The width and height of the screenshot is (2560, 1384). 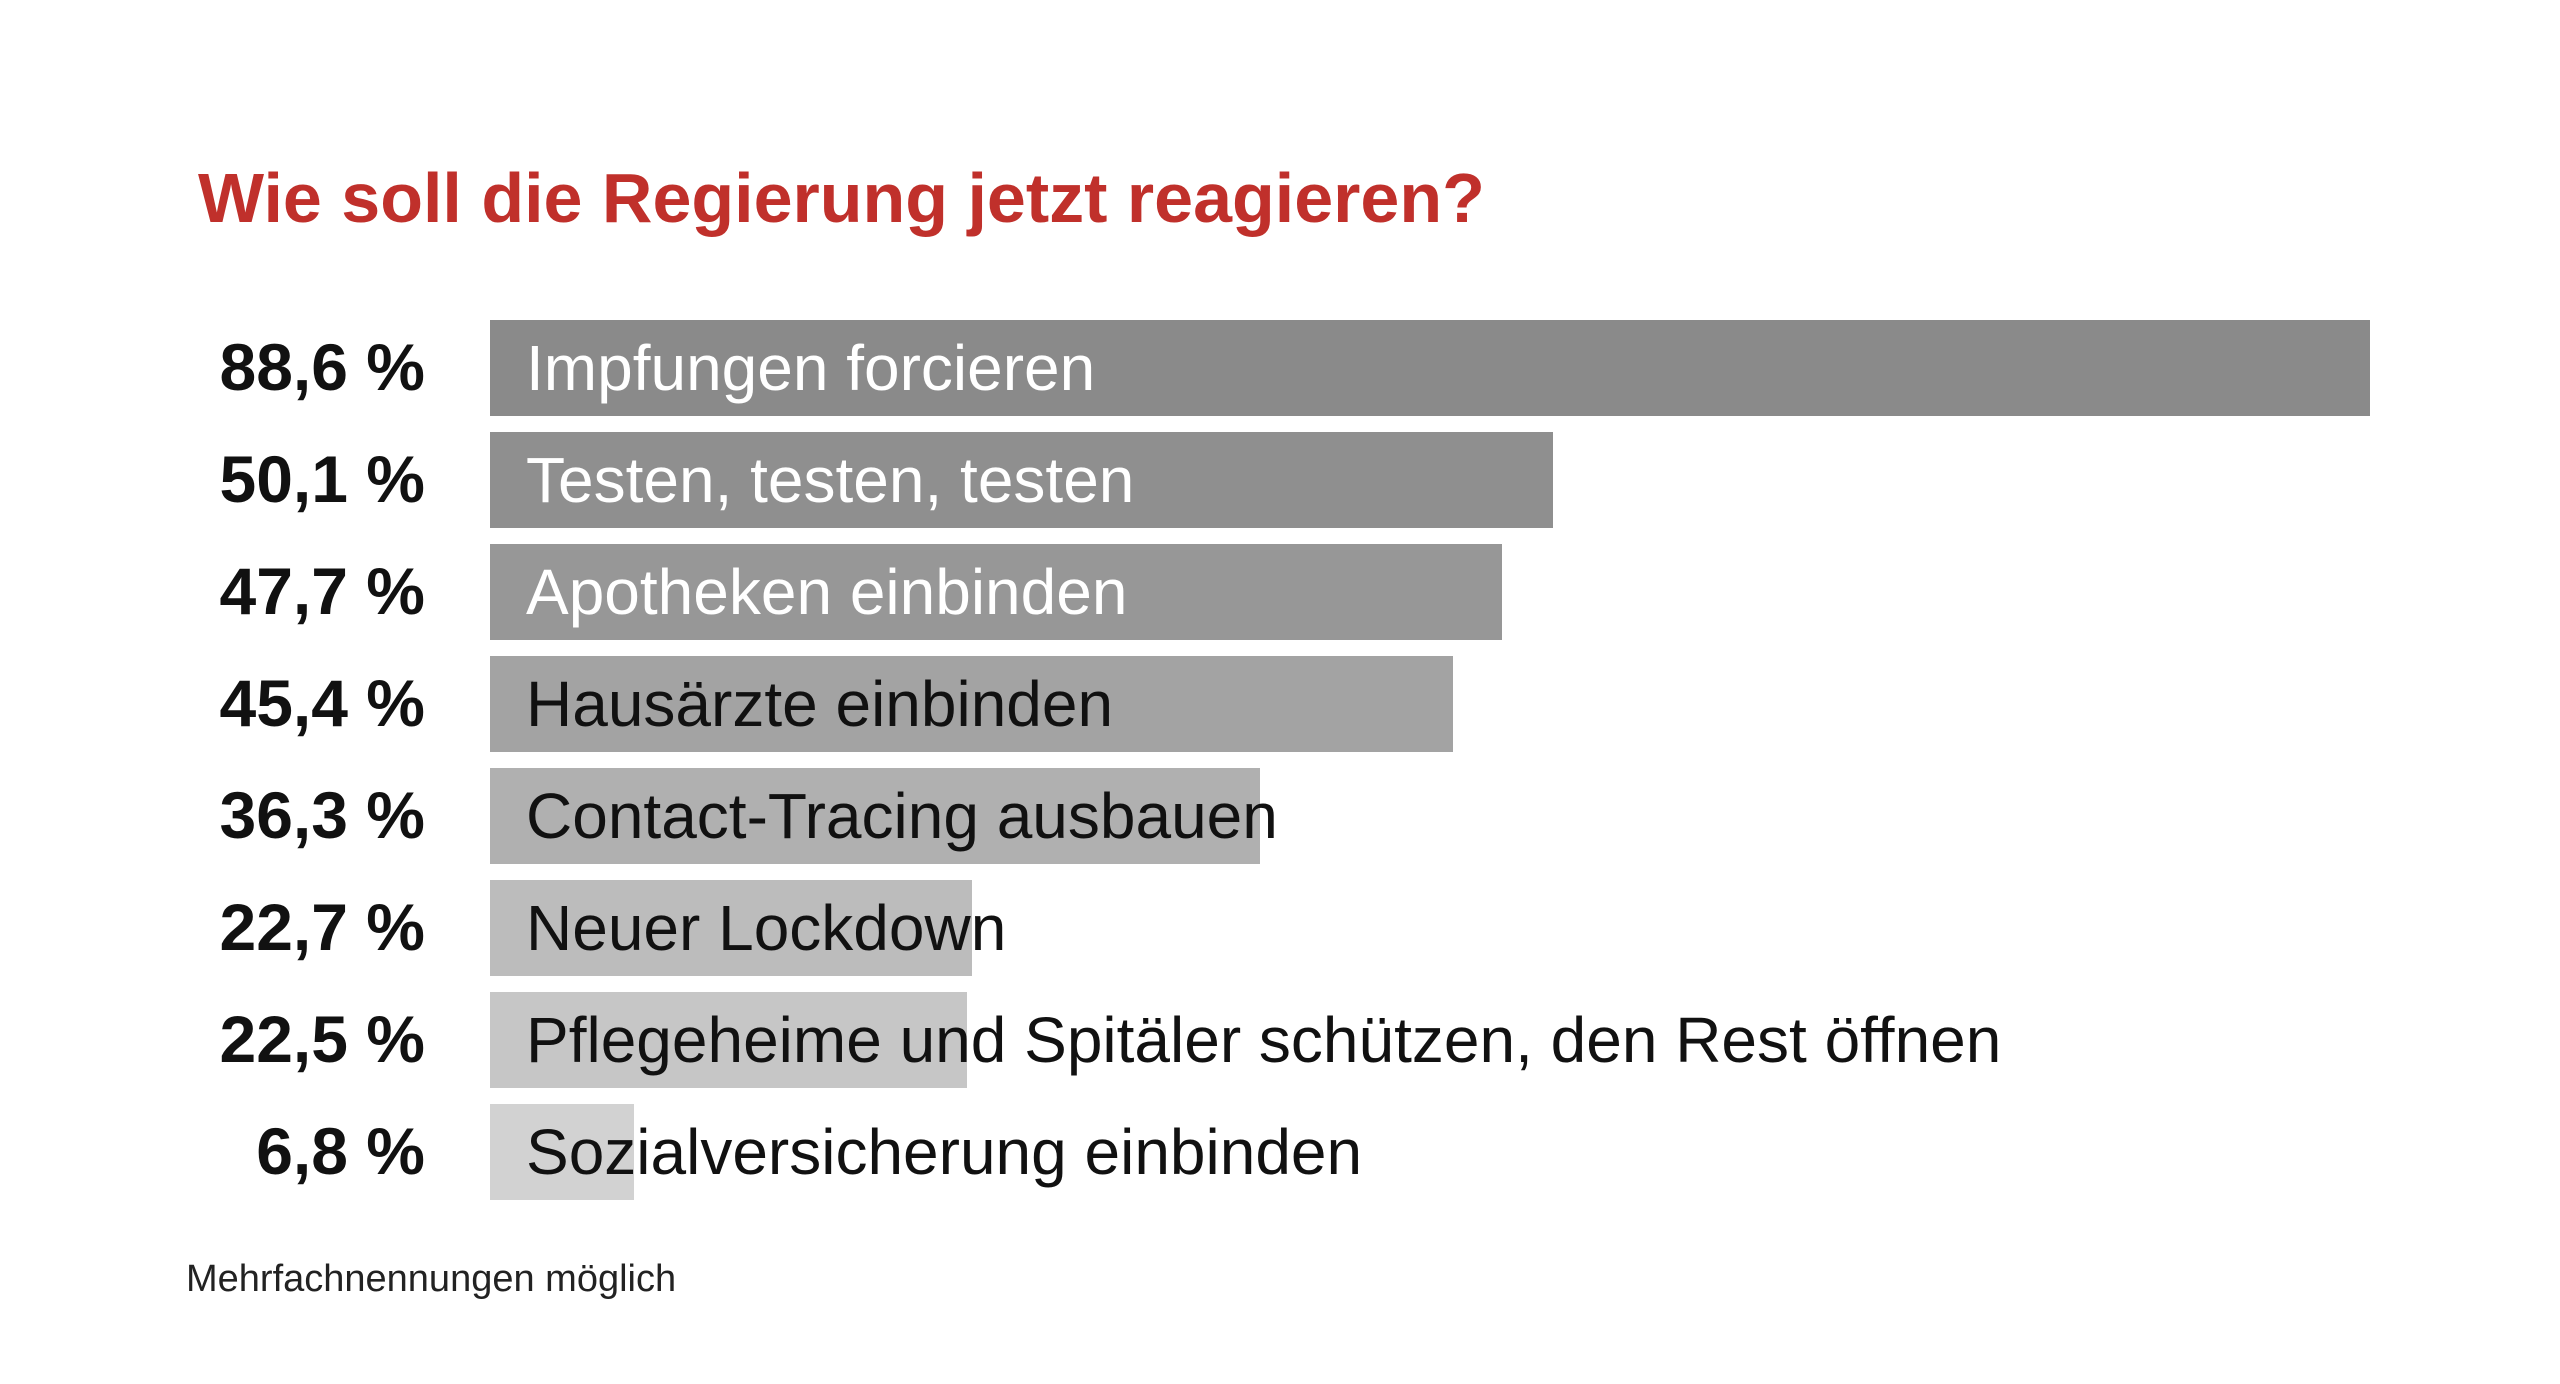 I want to click on value-label: 88,6 %, so click(x=322, y=367).